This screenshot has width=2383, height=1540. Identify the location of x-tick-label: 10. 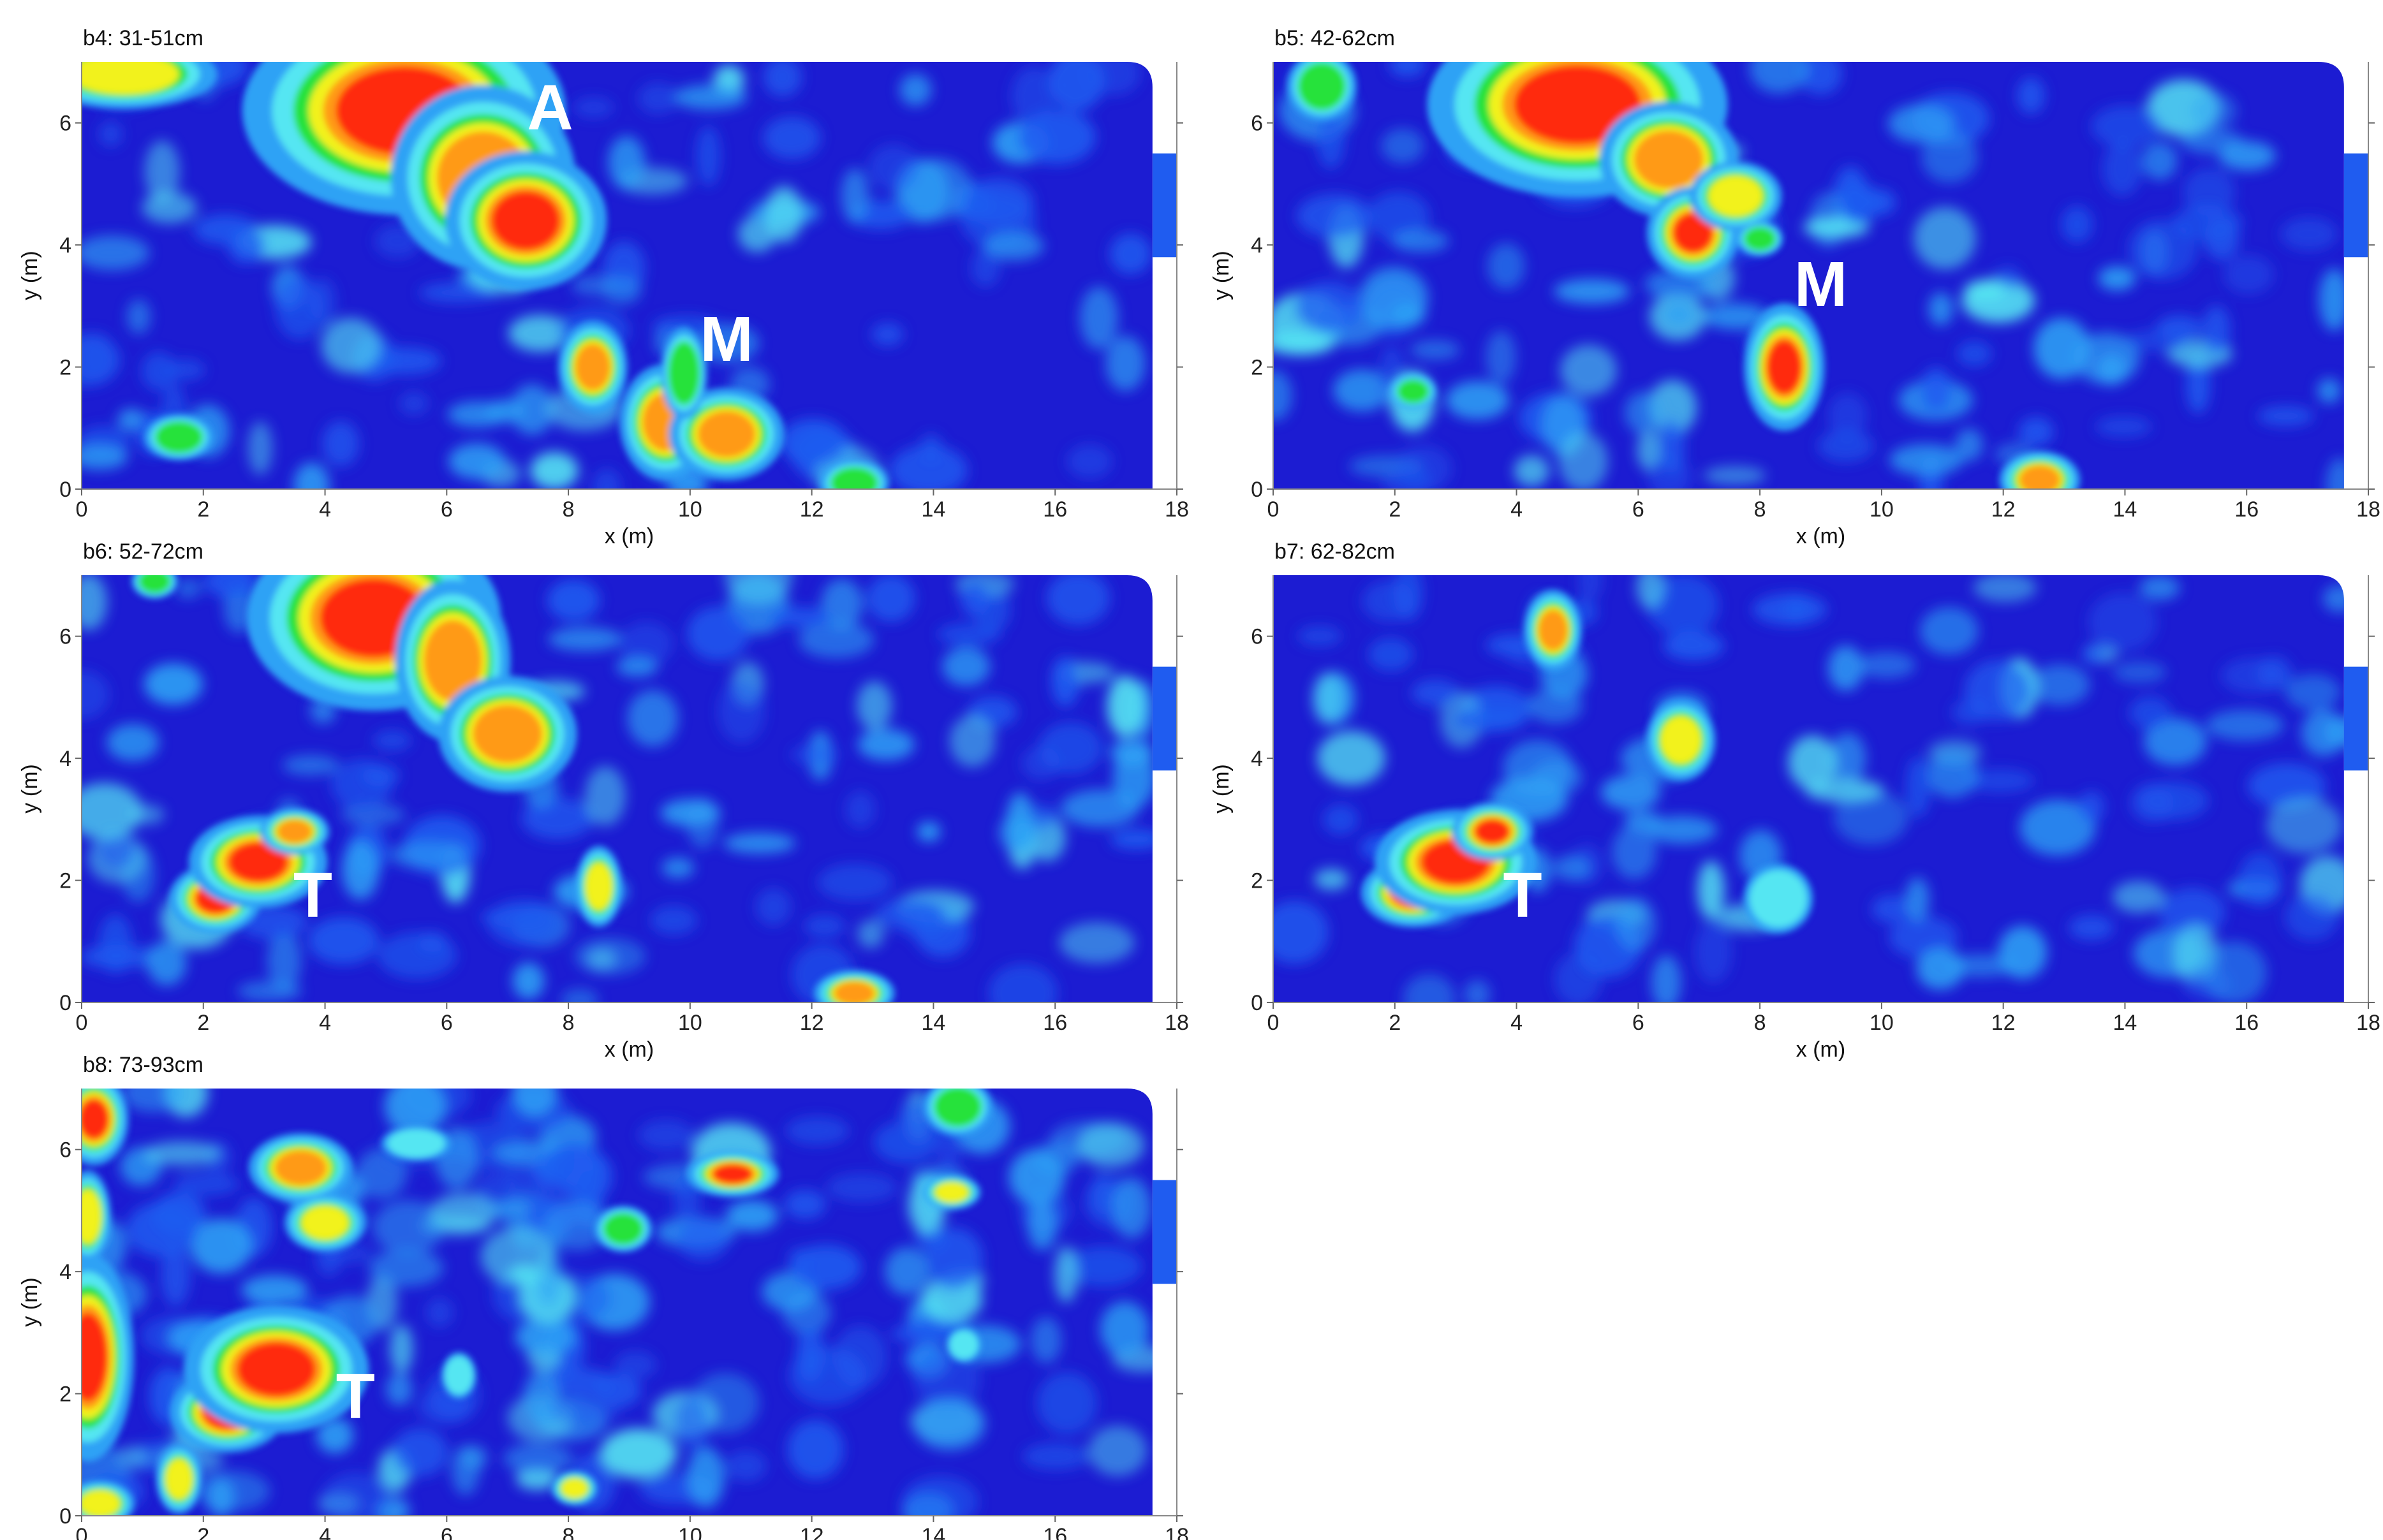
(690, 1532).